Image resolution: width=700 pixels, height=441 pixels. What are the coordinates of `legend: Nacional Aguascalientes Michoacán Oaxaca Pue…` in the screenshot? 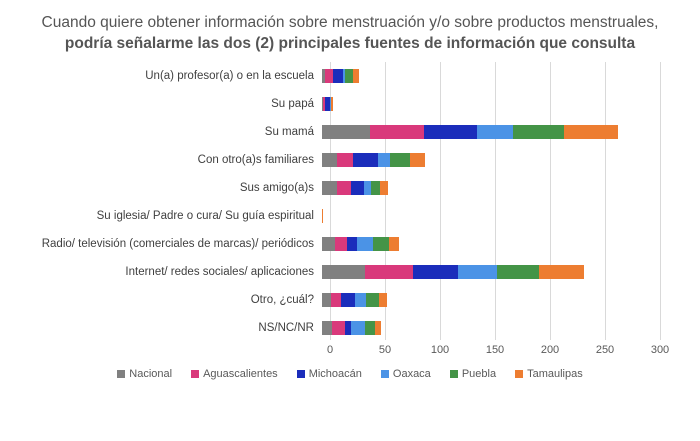 It's located at (350, 374).